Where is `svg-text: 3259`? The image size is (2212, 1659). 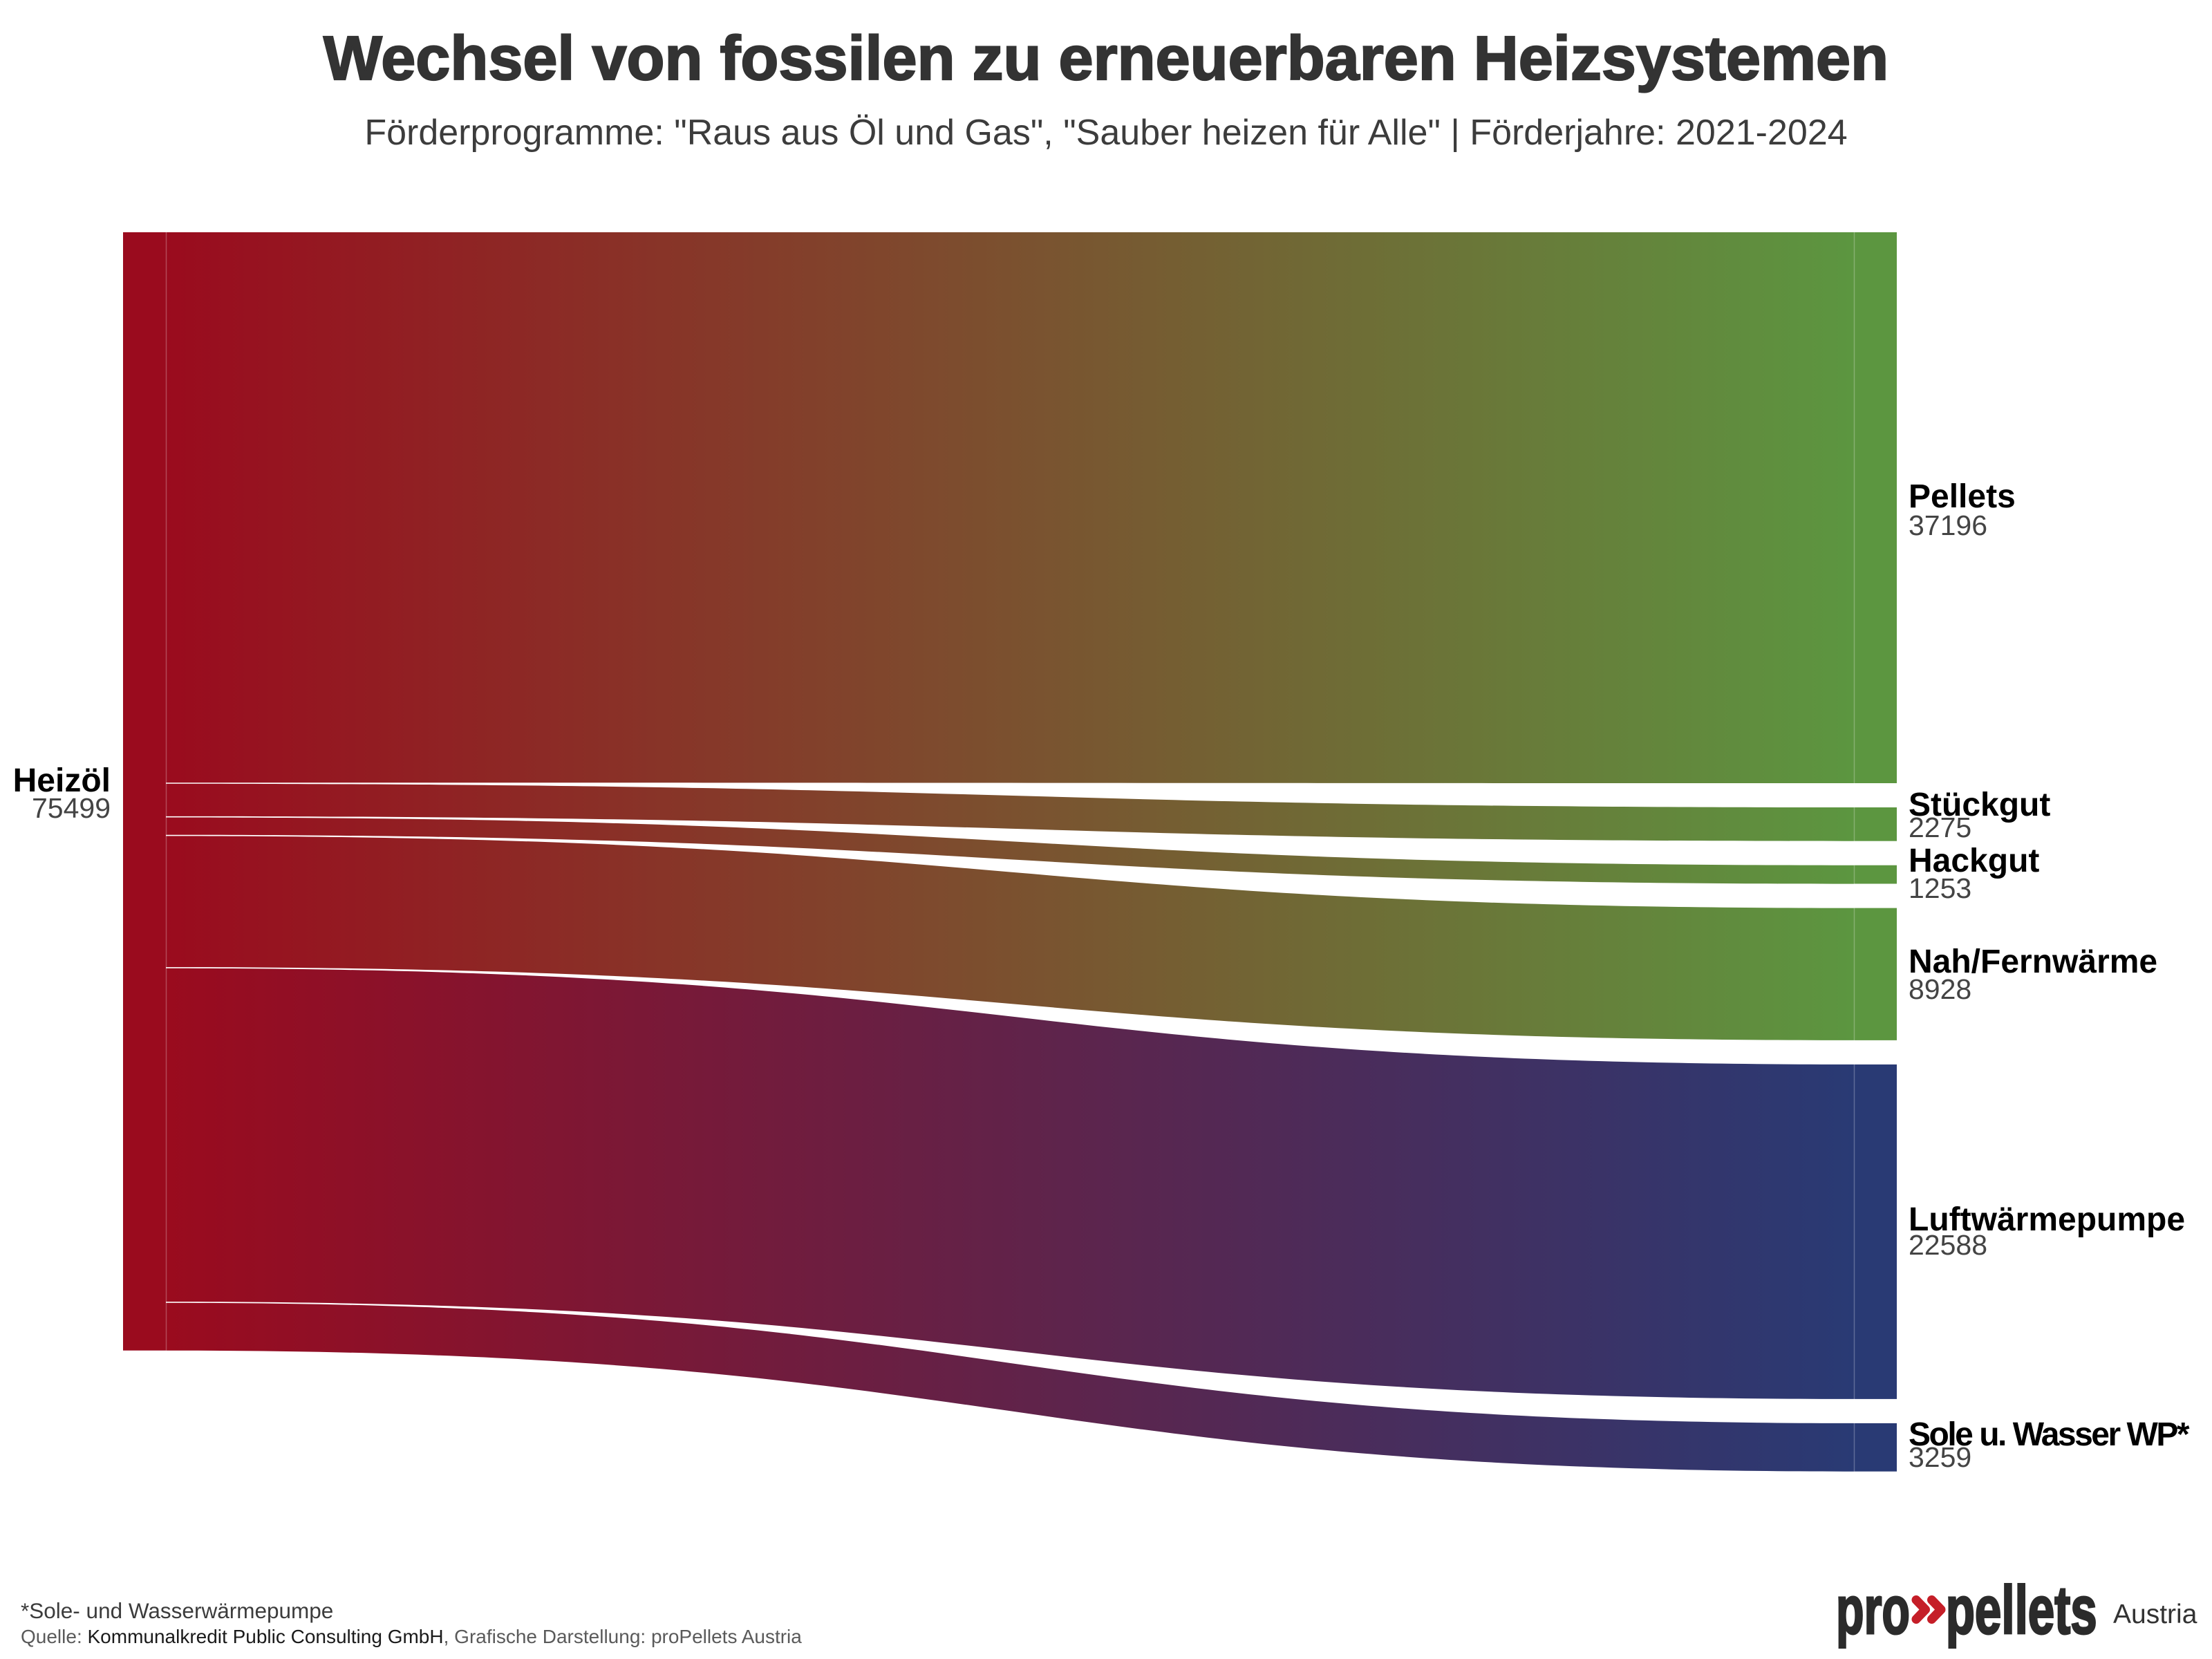
svg-text: 3259 is located at coordinates (1940, 1457).